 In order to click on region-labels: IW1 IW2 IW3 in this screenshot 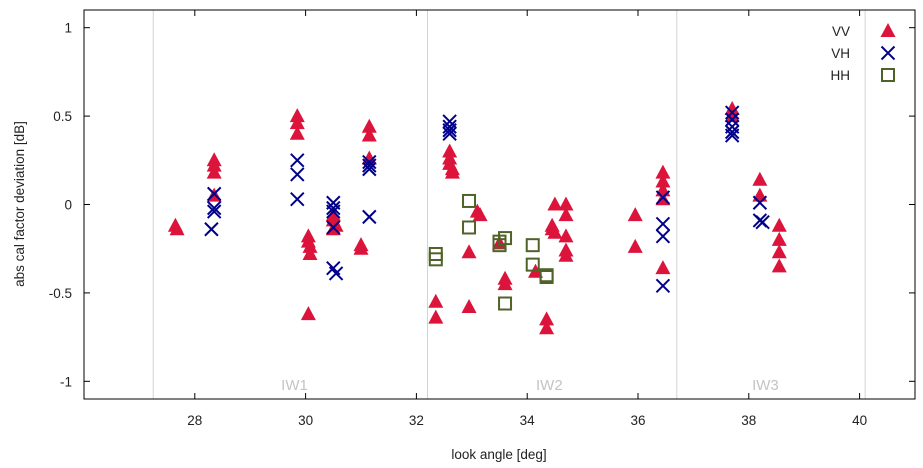, I will do `click(530, 385)`.